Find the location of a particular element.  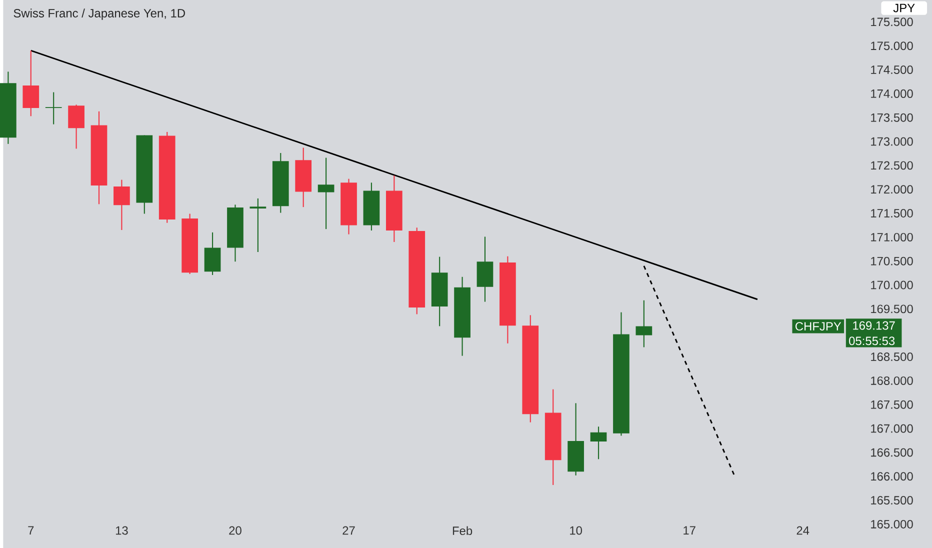

y-tick-label: 166.500 is located at coordinates (892, 452).